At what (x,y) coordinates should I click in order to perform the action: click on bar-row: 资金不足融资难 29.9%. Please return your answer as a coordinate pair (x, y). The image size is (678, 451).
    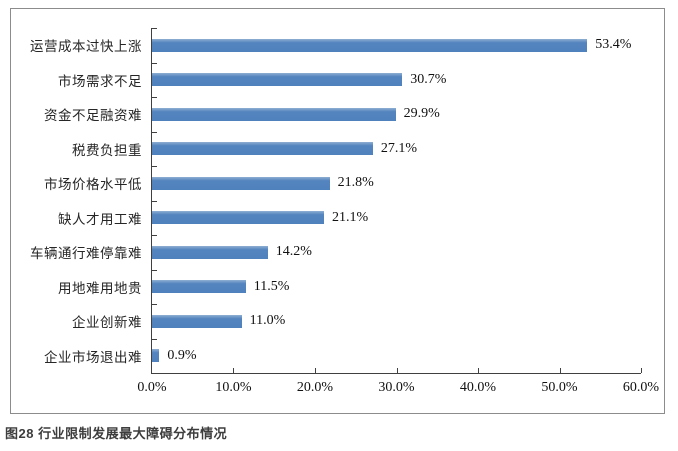
    Looking at the image, I should click on (342, 114).